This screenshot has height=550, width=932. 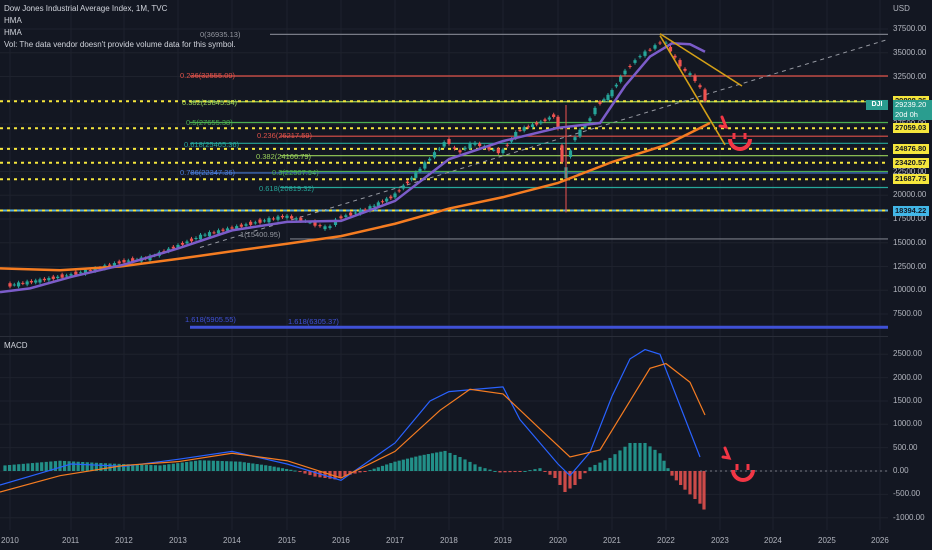 What do you see at coordinates (907, 313) in the screenshot?
I see `price-tick-label: 7500.00` at bounding box center [907, 313].